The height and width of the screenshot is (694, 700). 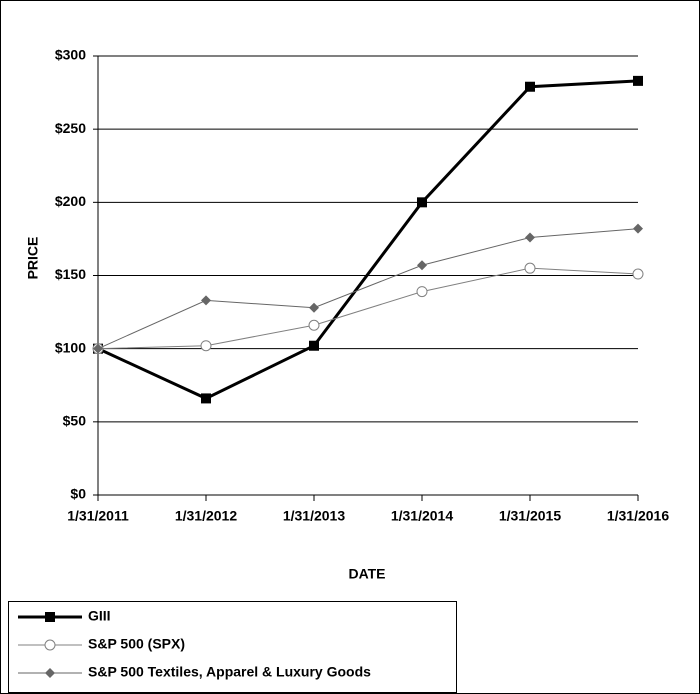 I want to click on x-tick-label: 1/31/2011, so click(x=98, y=516).